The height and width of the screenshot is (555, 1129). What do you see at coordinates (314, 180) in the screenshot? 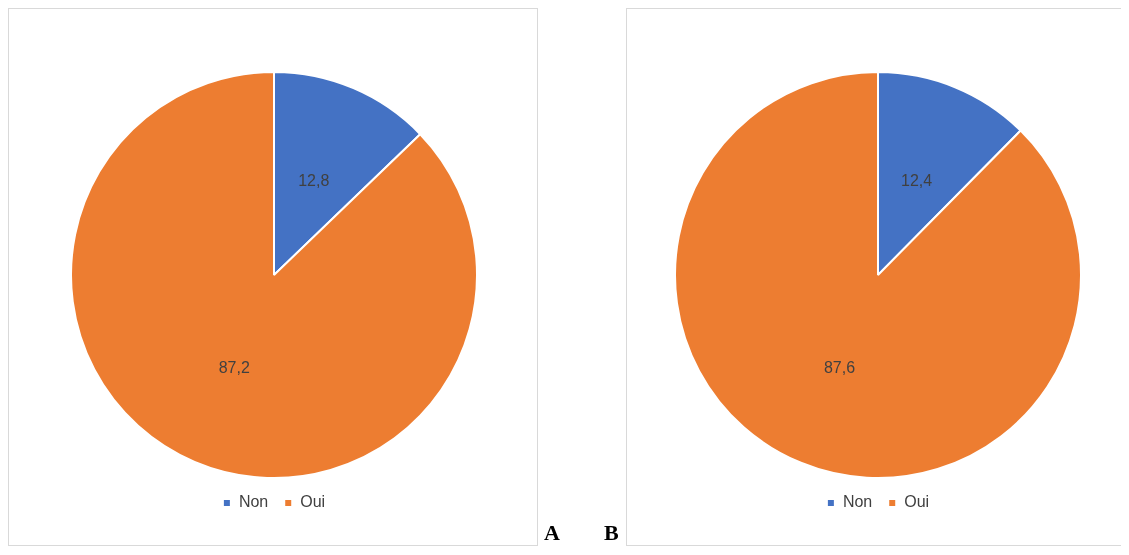
I see `data-label: 12,8` at bounding box center [314, 180].